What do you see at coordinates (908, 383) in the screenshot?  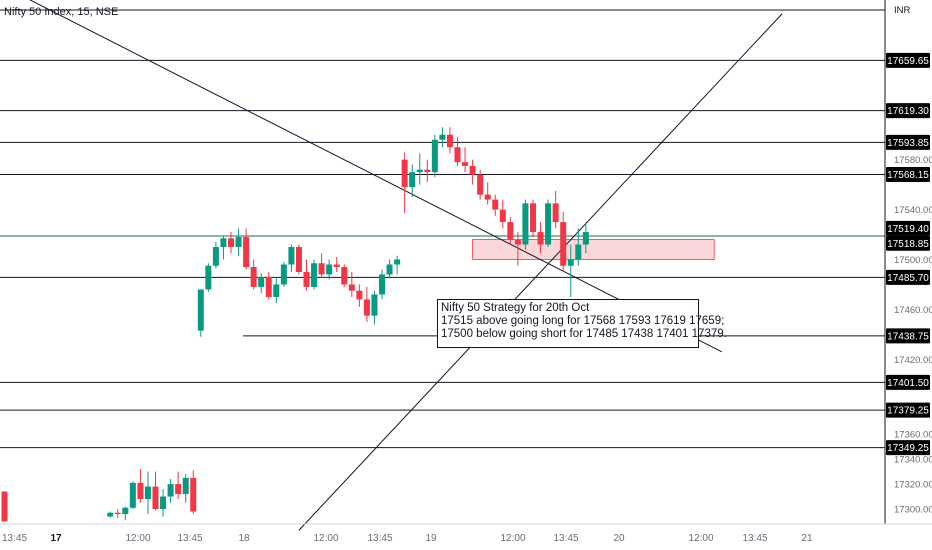 I see `price-tag-label: 17401.50` at bounding box center [908, 383].